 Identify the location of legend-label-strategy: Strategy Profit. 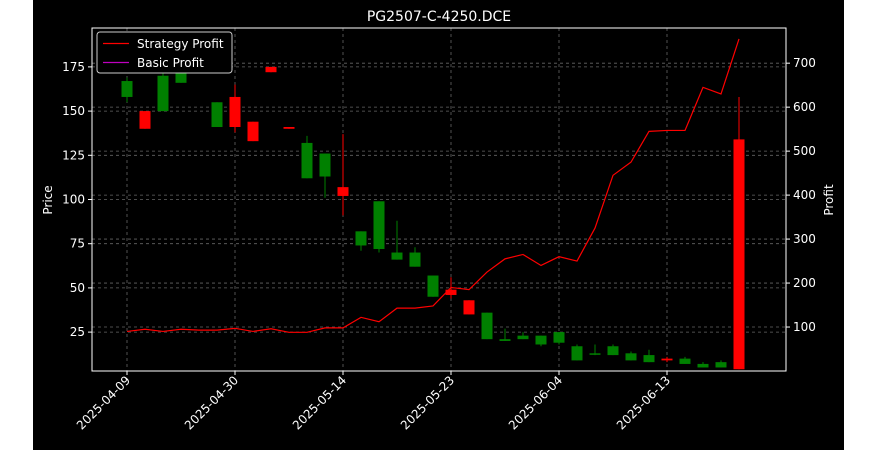
(180, 44).